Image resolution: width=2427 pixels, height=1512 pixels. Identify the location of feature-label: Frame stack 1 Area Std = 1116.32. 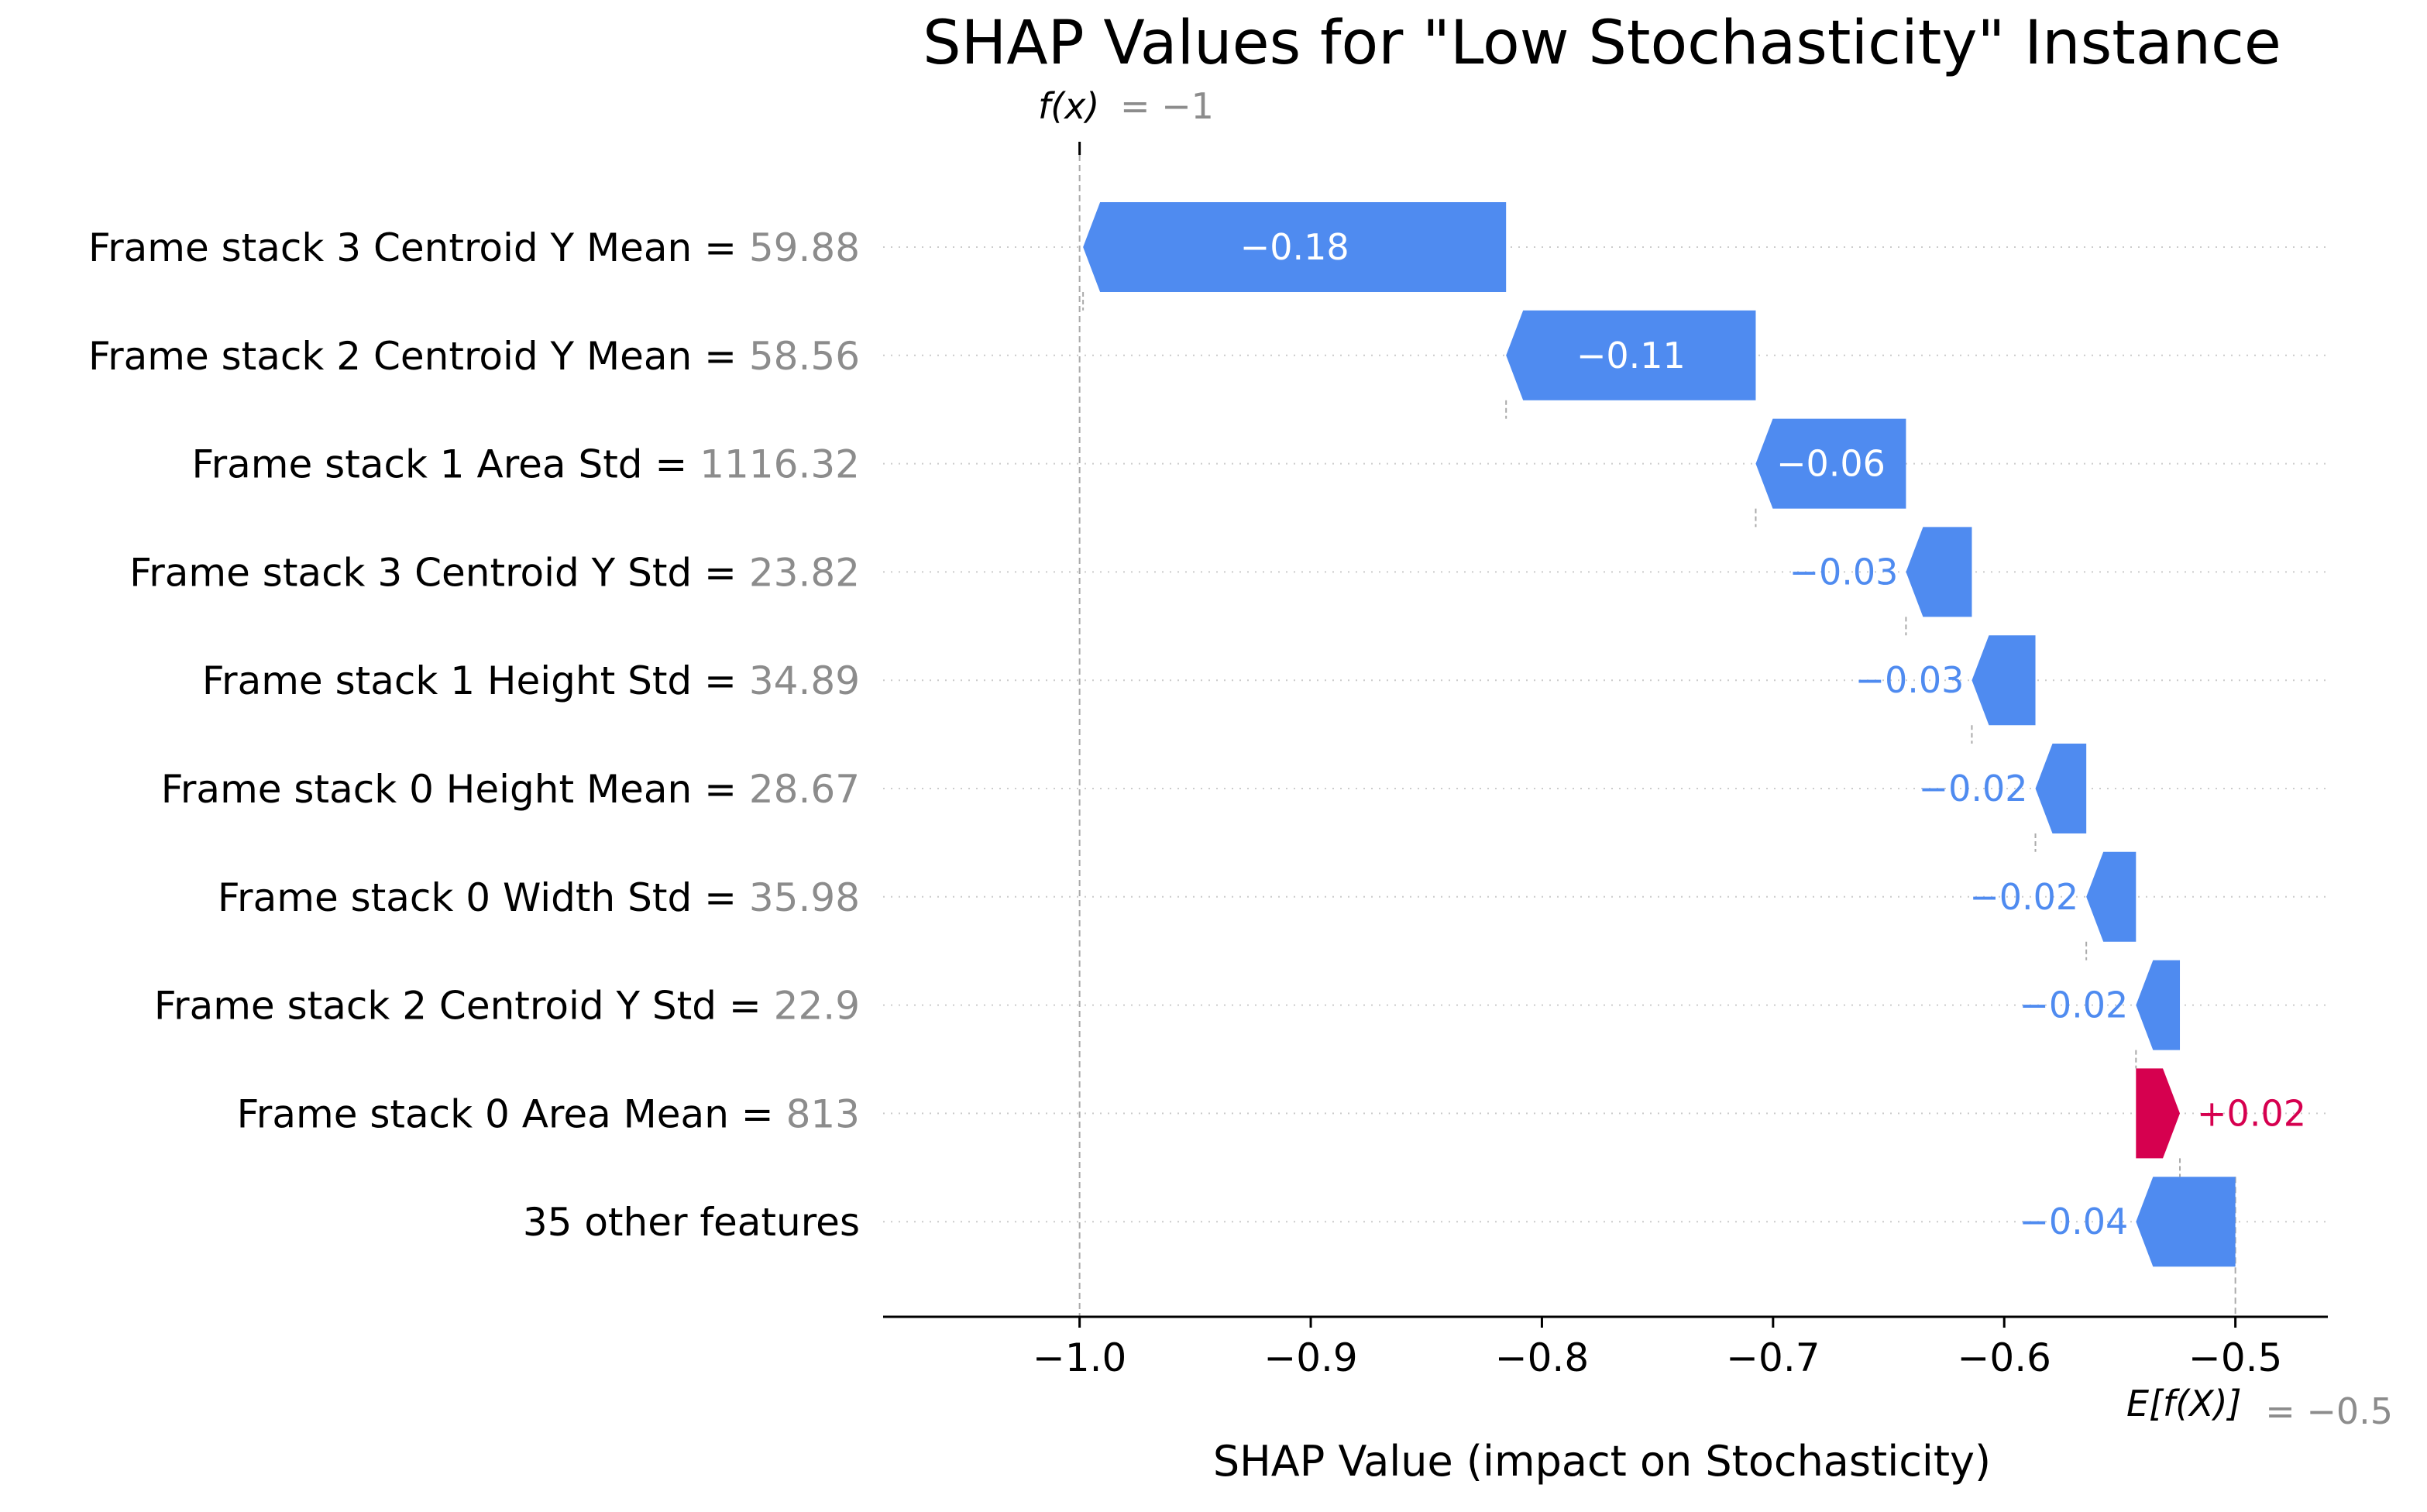
(525, 464).